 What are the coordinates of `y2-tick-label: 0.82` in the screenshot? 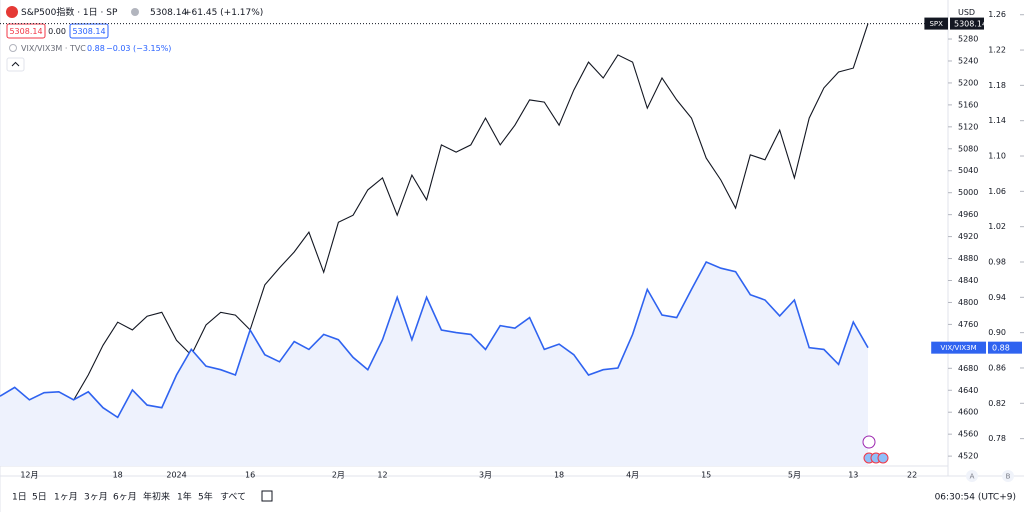 It's located at (997, 403).